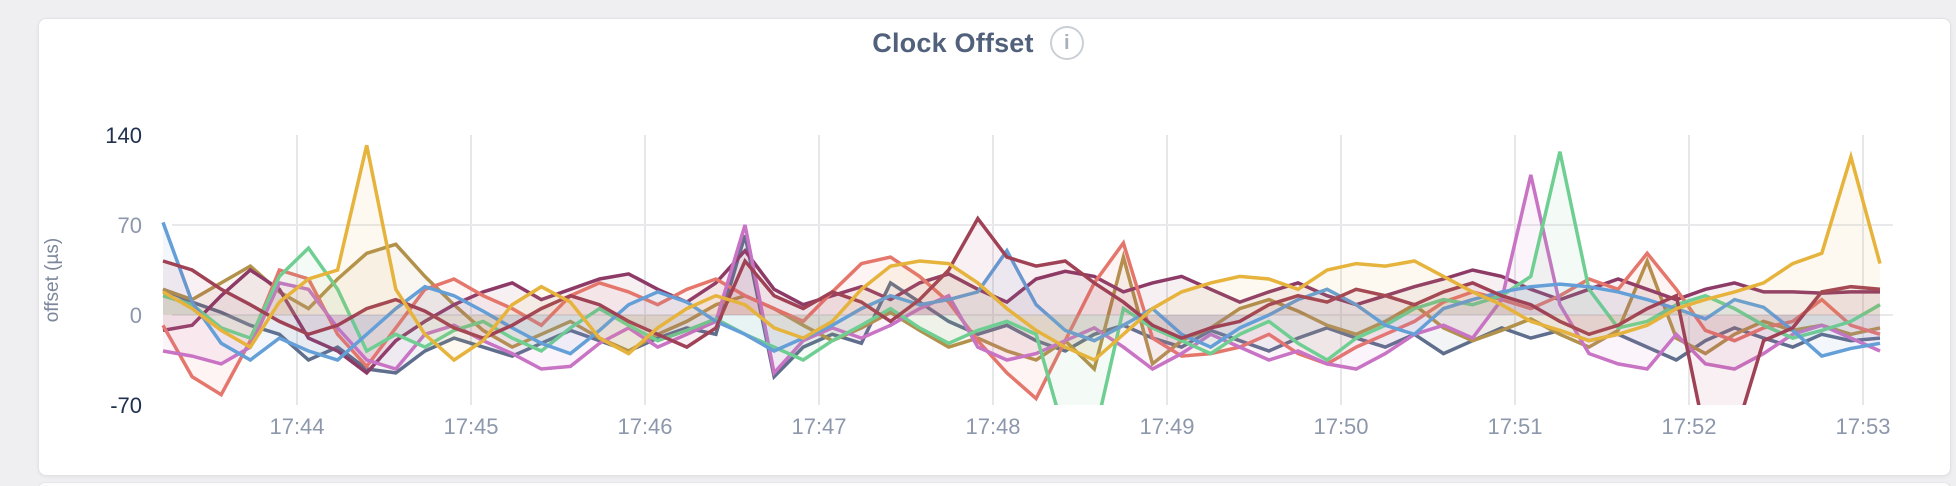 This screenshot has height=486, width=1956. I want to click on x-tick-label: 17:49, so click(1166, 426).